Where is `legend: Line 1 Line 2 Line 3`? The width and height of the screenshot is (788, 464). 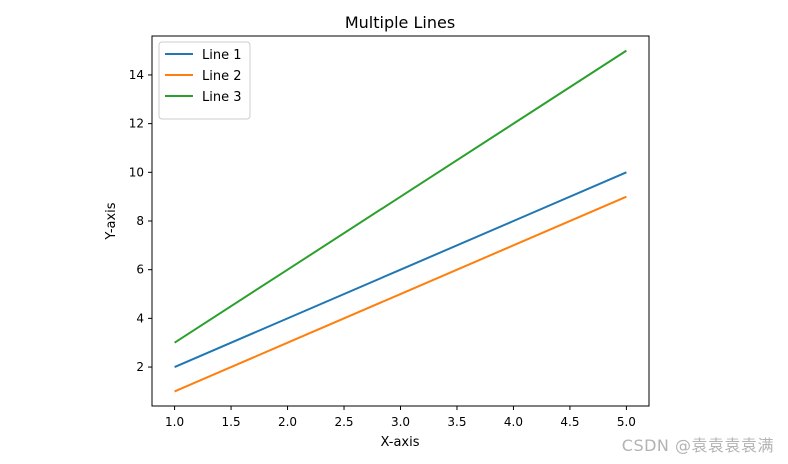
legend: Line 1 Line 2 Line 3 is located at coordinates (204, 80).